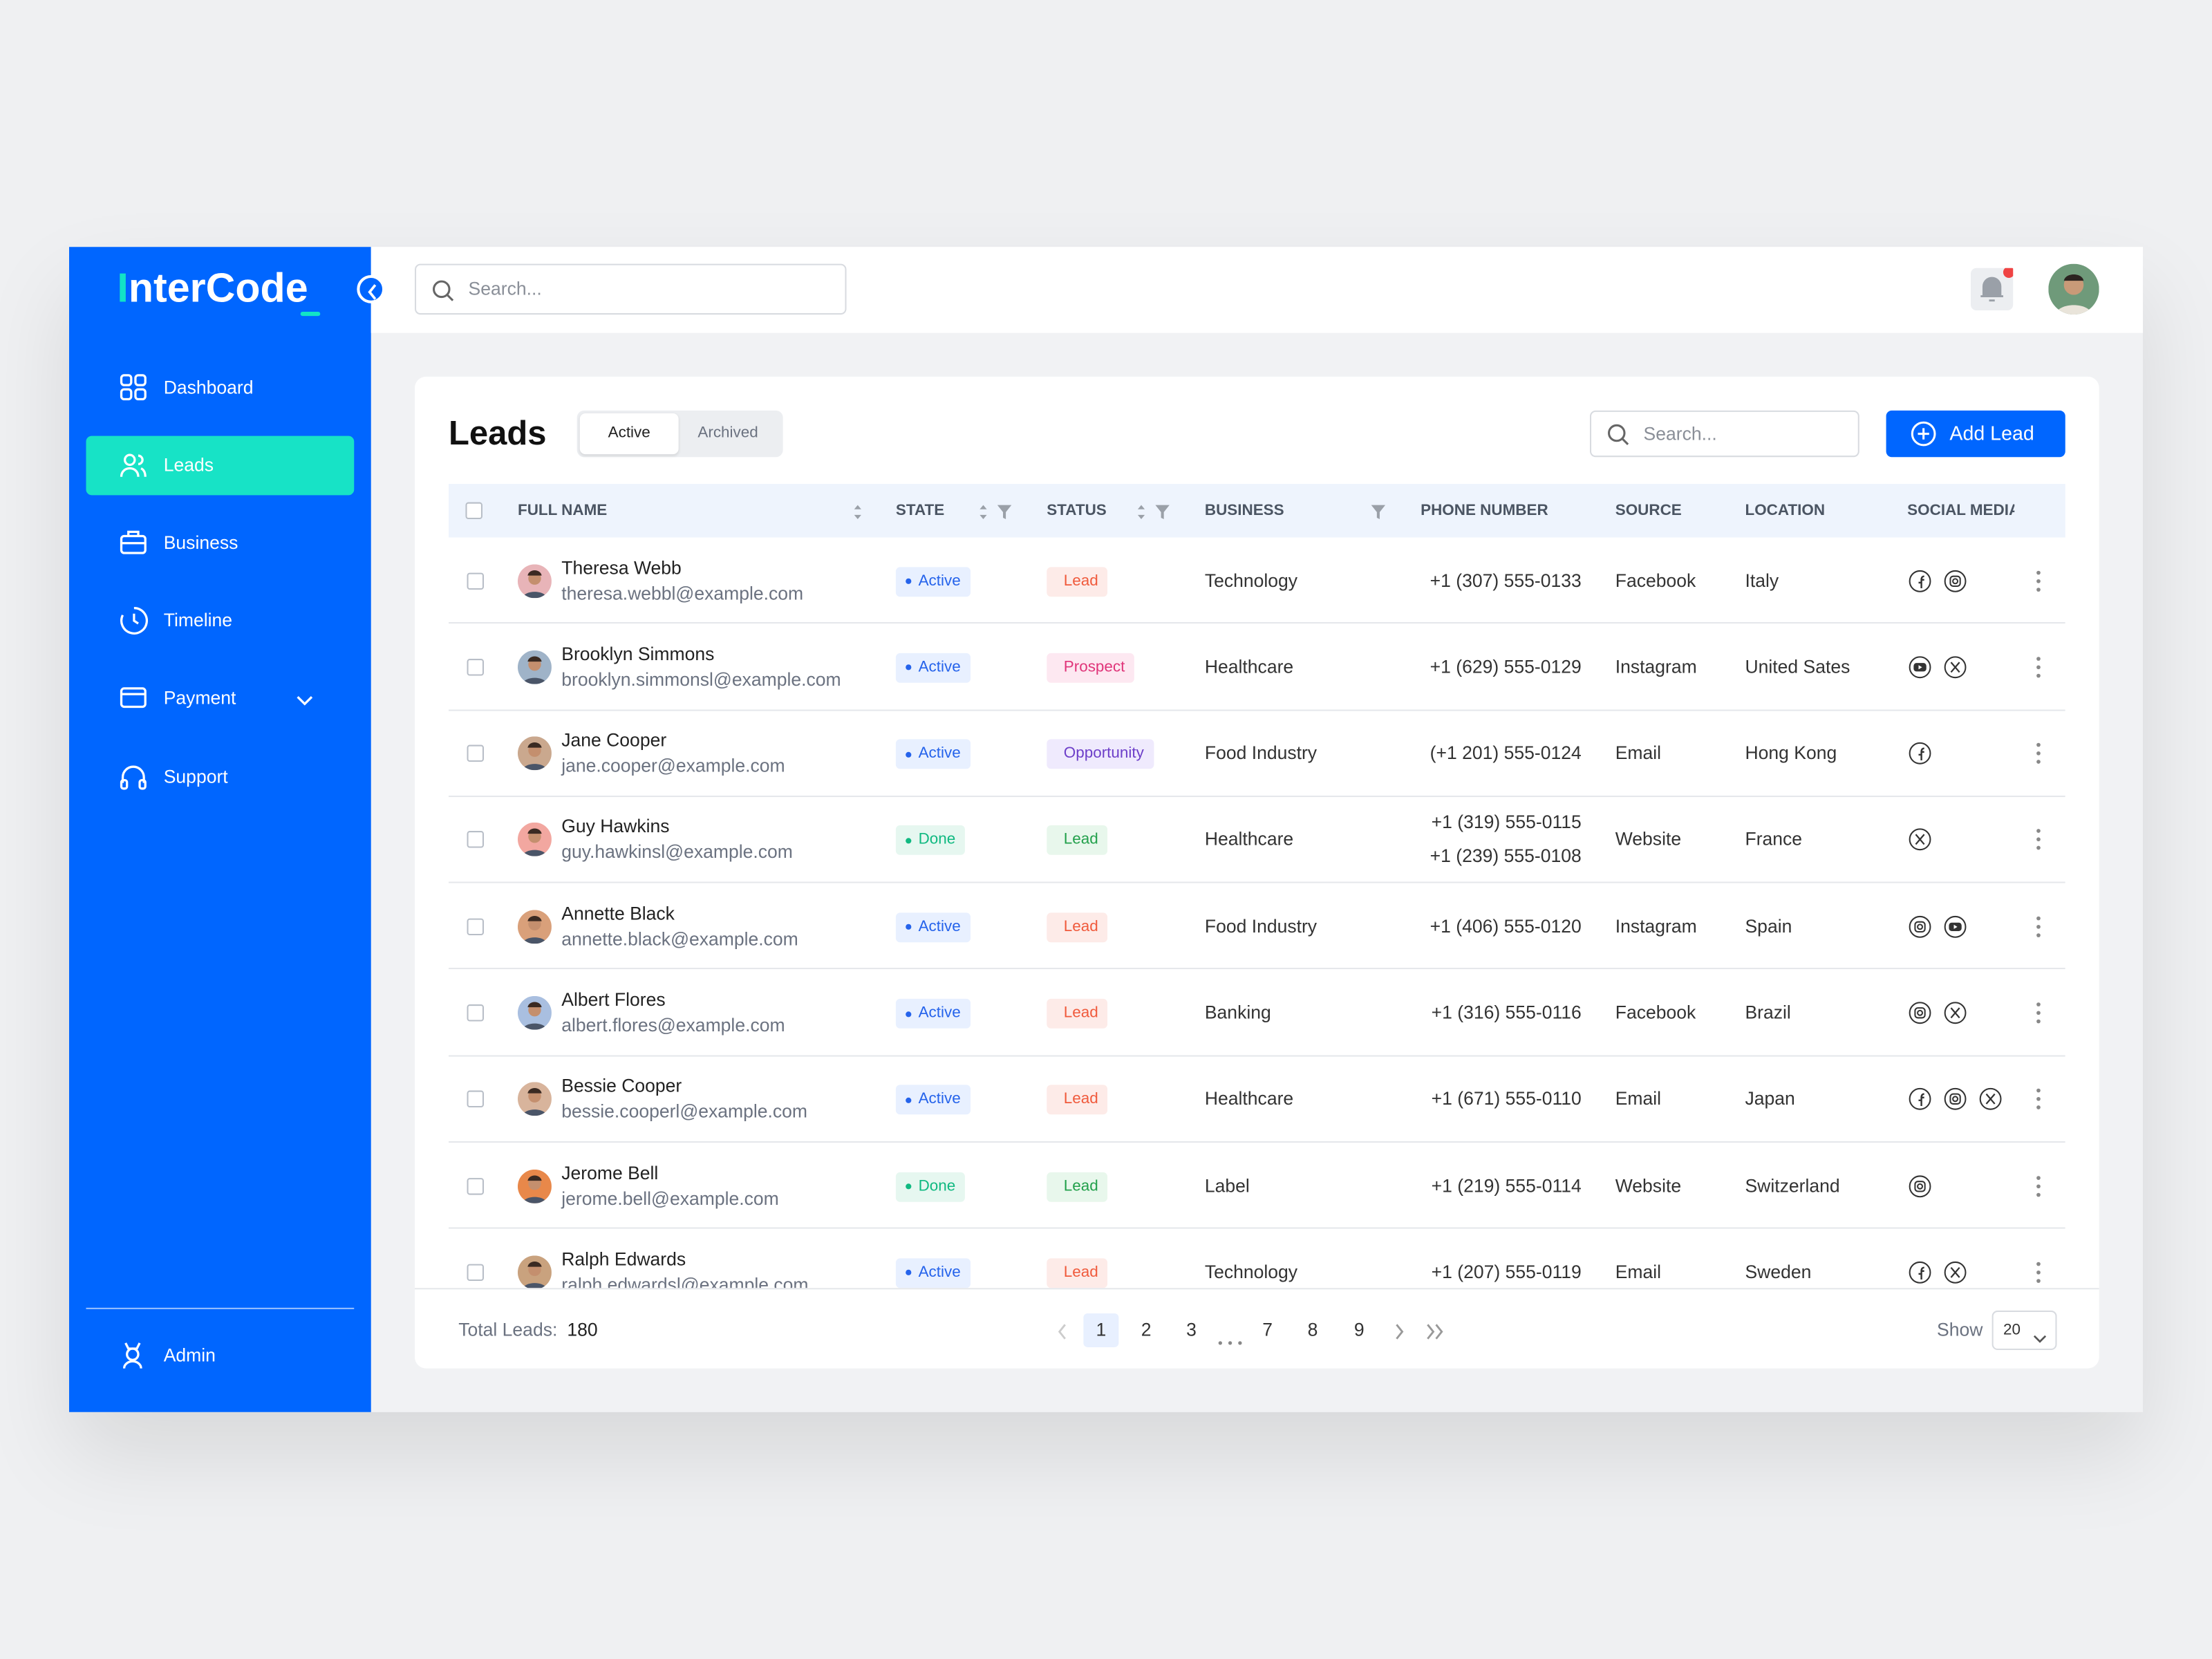 This screenshot has height=1659, width=2212. I want to click on nav-item: Leads, so click(221, 466).